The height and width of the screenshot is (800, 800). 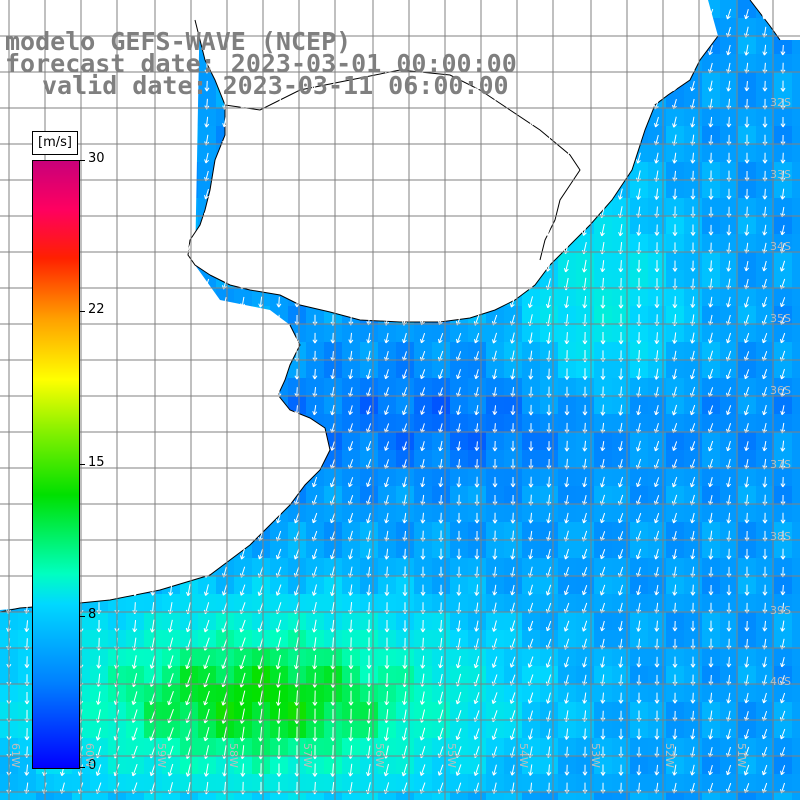 I want to click on legend-tick-label: 8, so click(x=92, y=614).